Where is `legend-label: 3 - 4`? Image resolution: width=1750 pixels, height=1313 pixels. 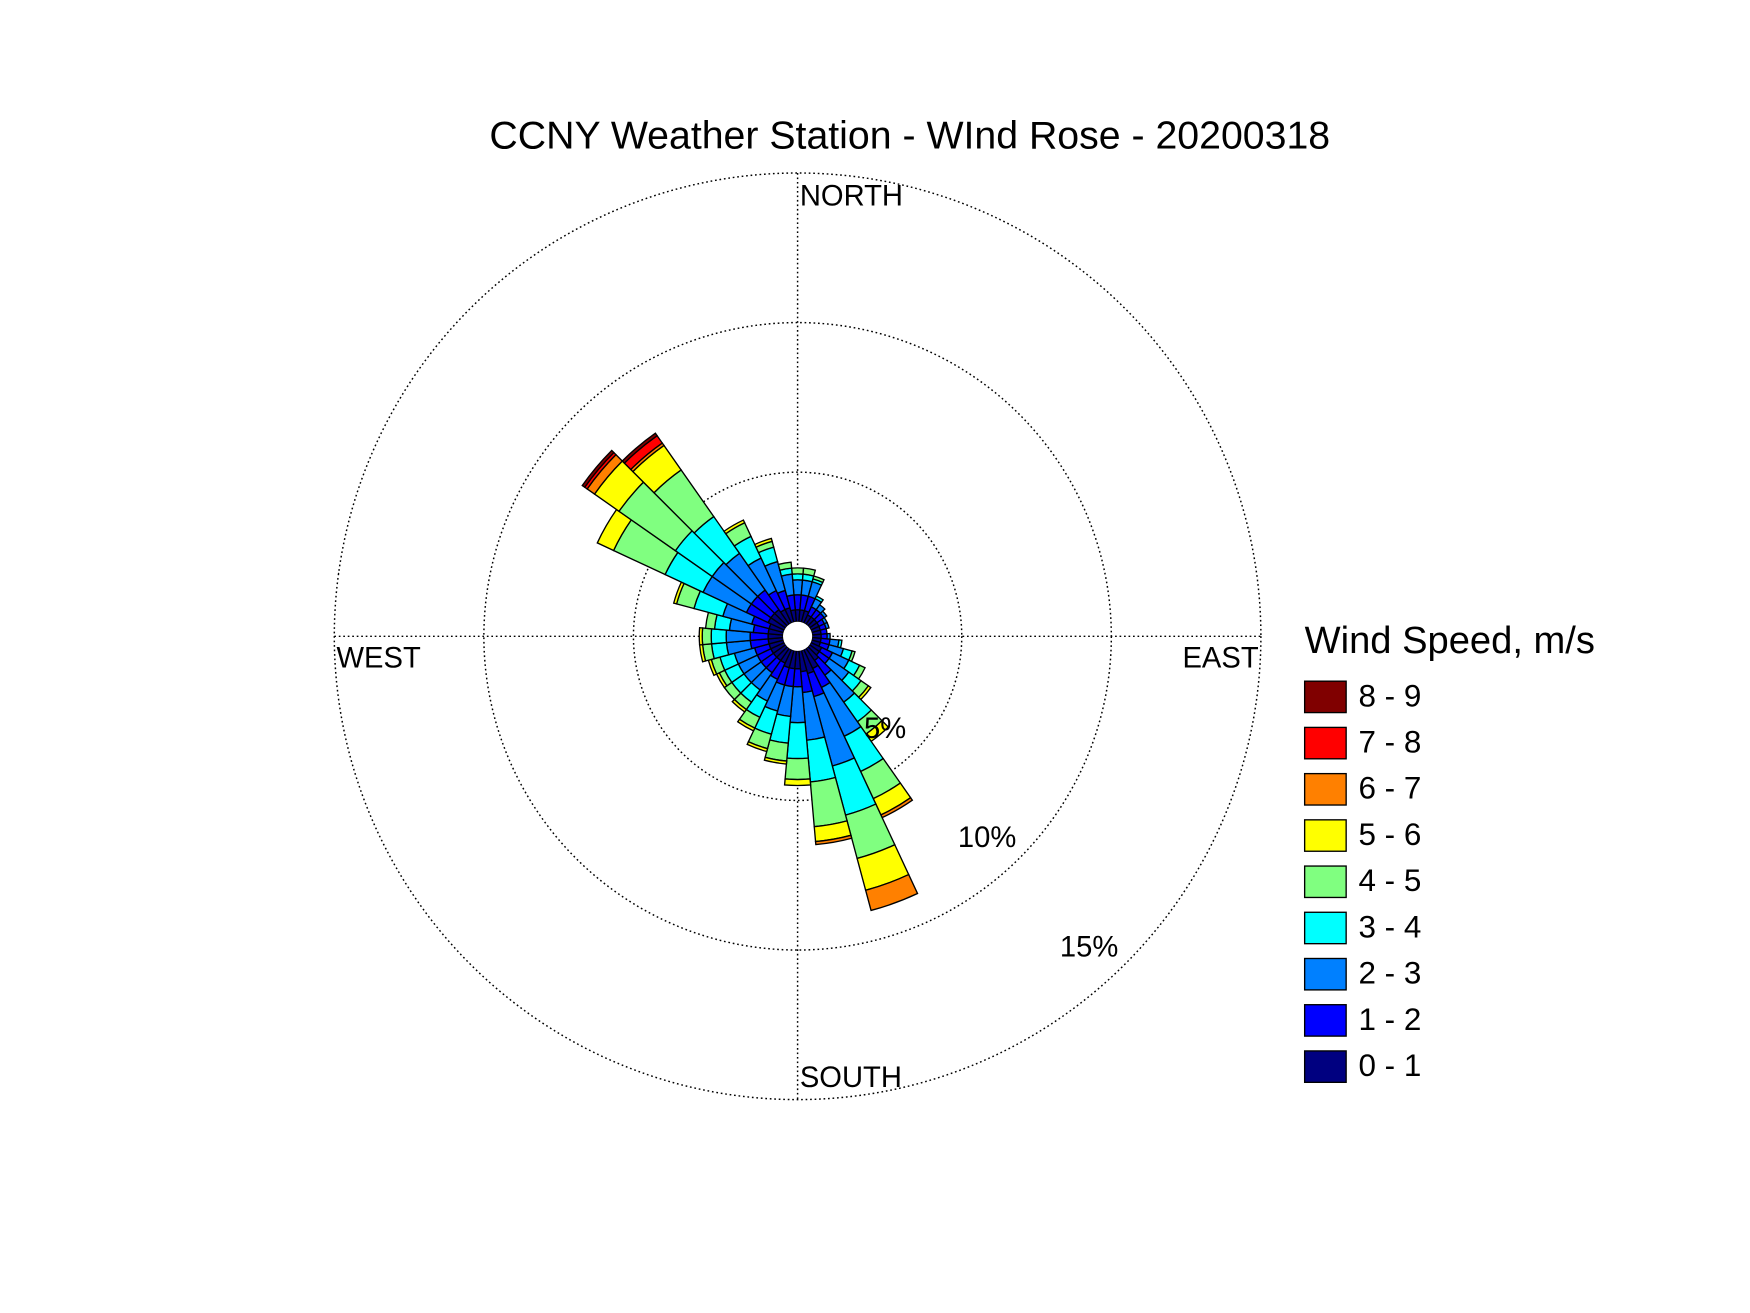
legend-label: 3 - 4 is located at coordinates (1389, 926).